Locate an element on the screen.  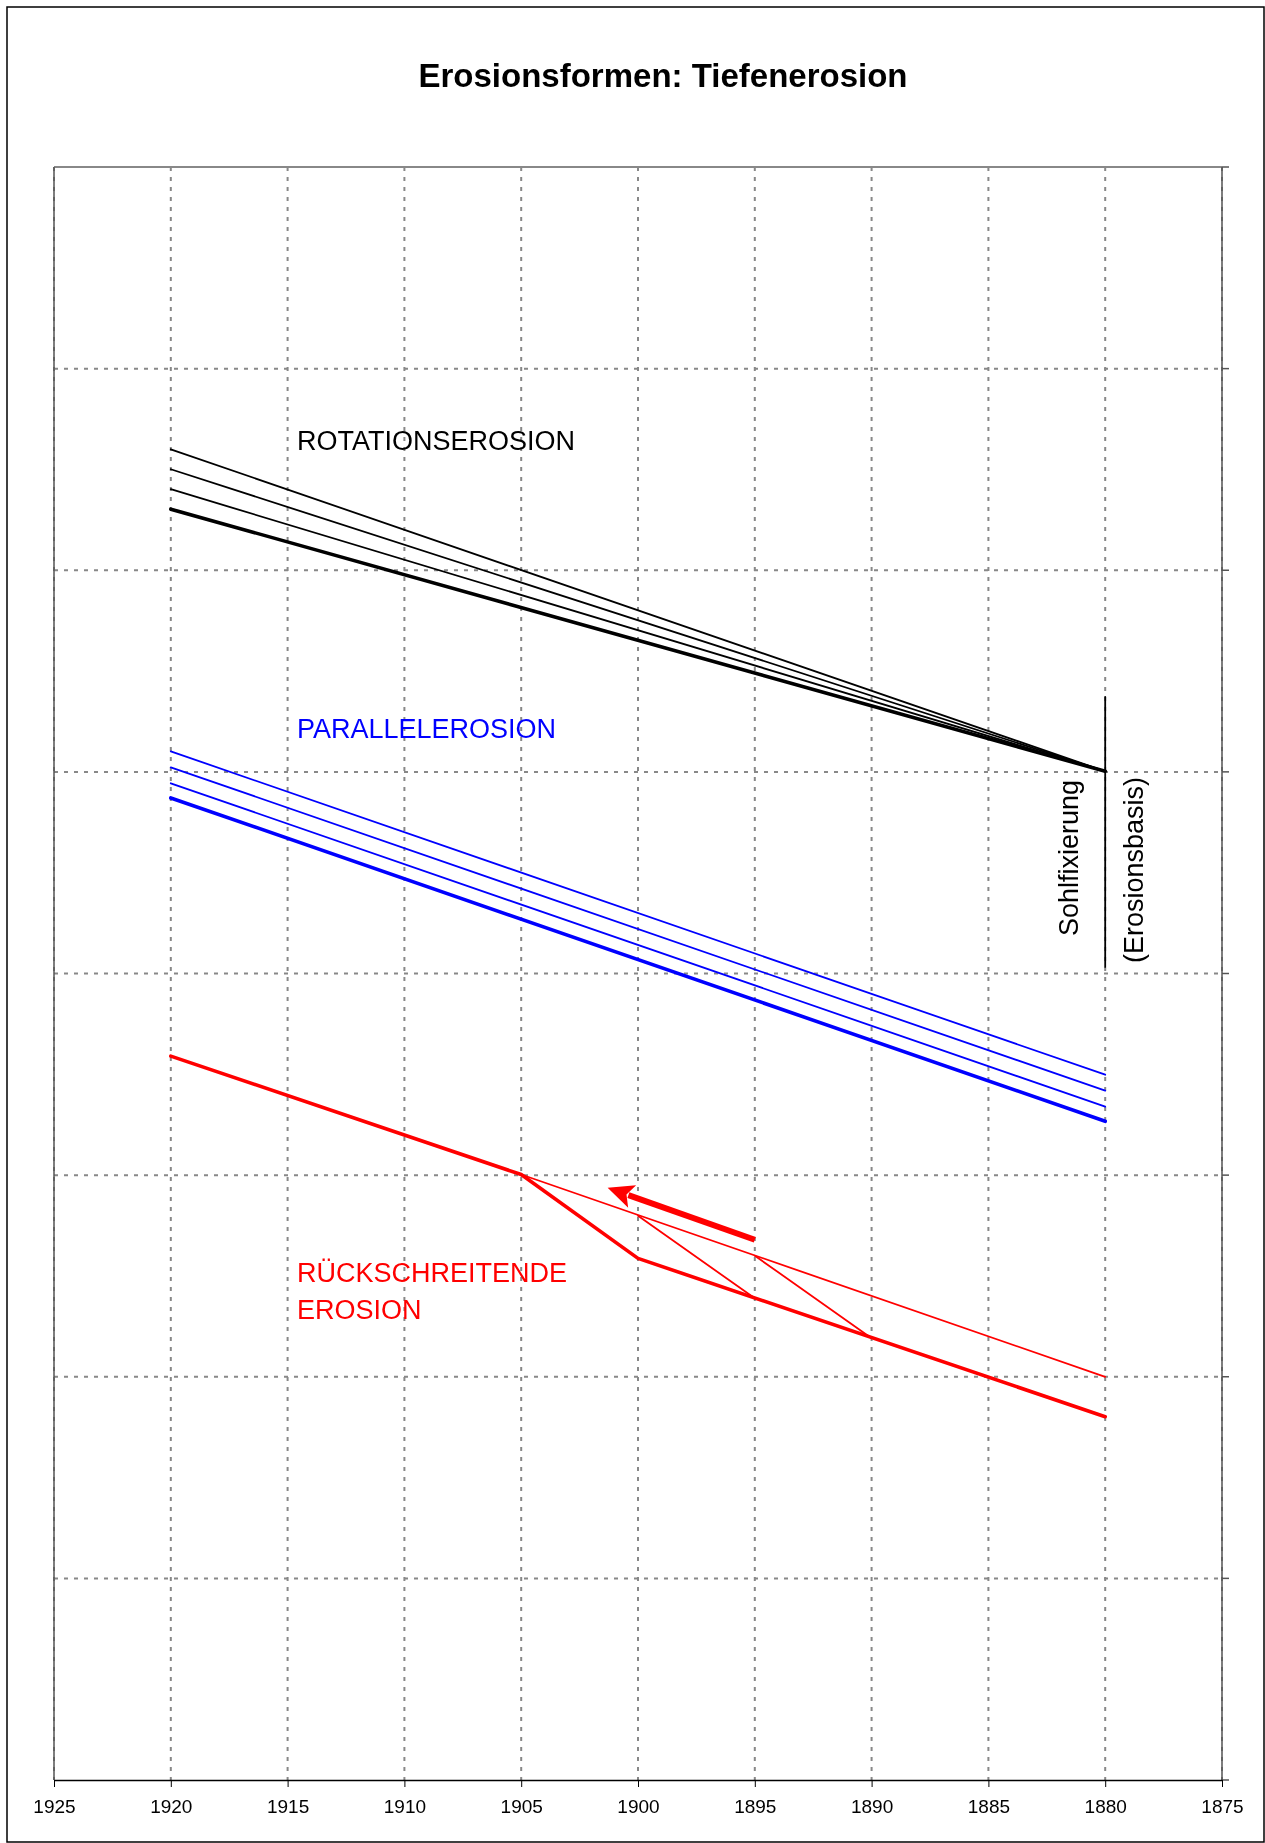
x-tick-label: 1880 is located at coordinates (1105, 1806).